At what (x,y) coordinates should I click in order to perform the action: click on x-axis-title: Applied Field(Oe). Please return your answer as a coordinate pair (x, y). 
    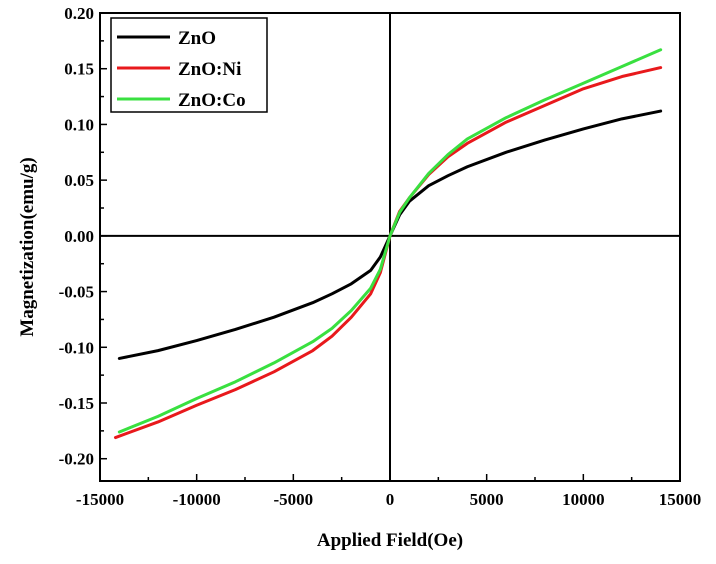
    Looking at the image, I should click on (390, 540).